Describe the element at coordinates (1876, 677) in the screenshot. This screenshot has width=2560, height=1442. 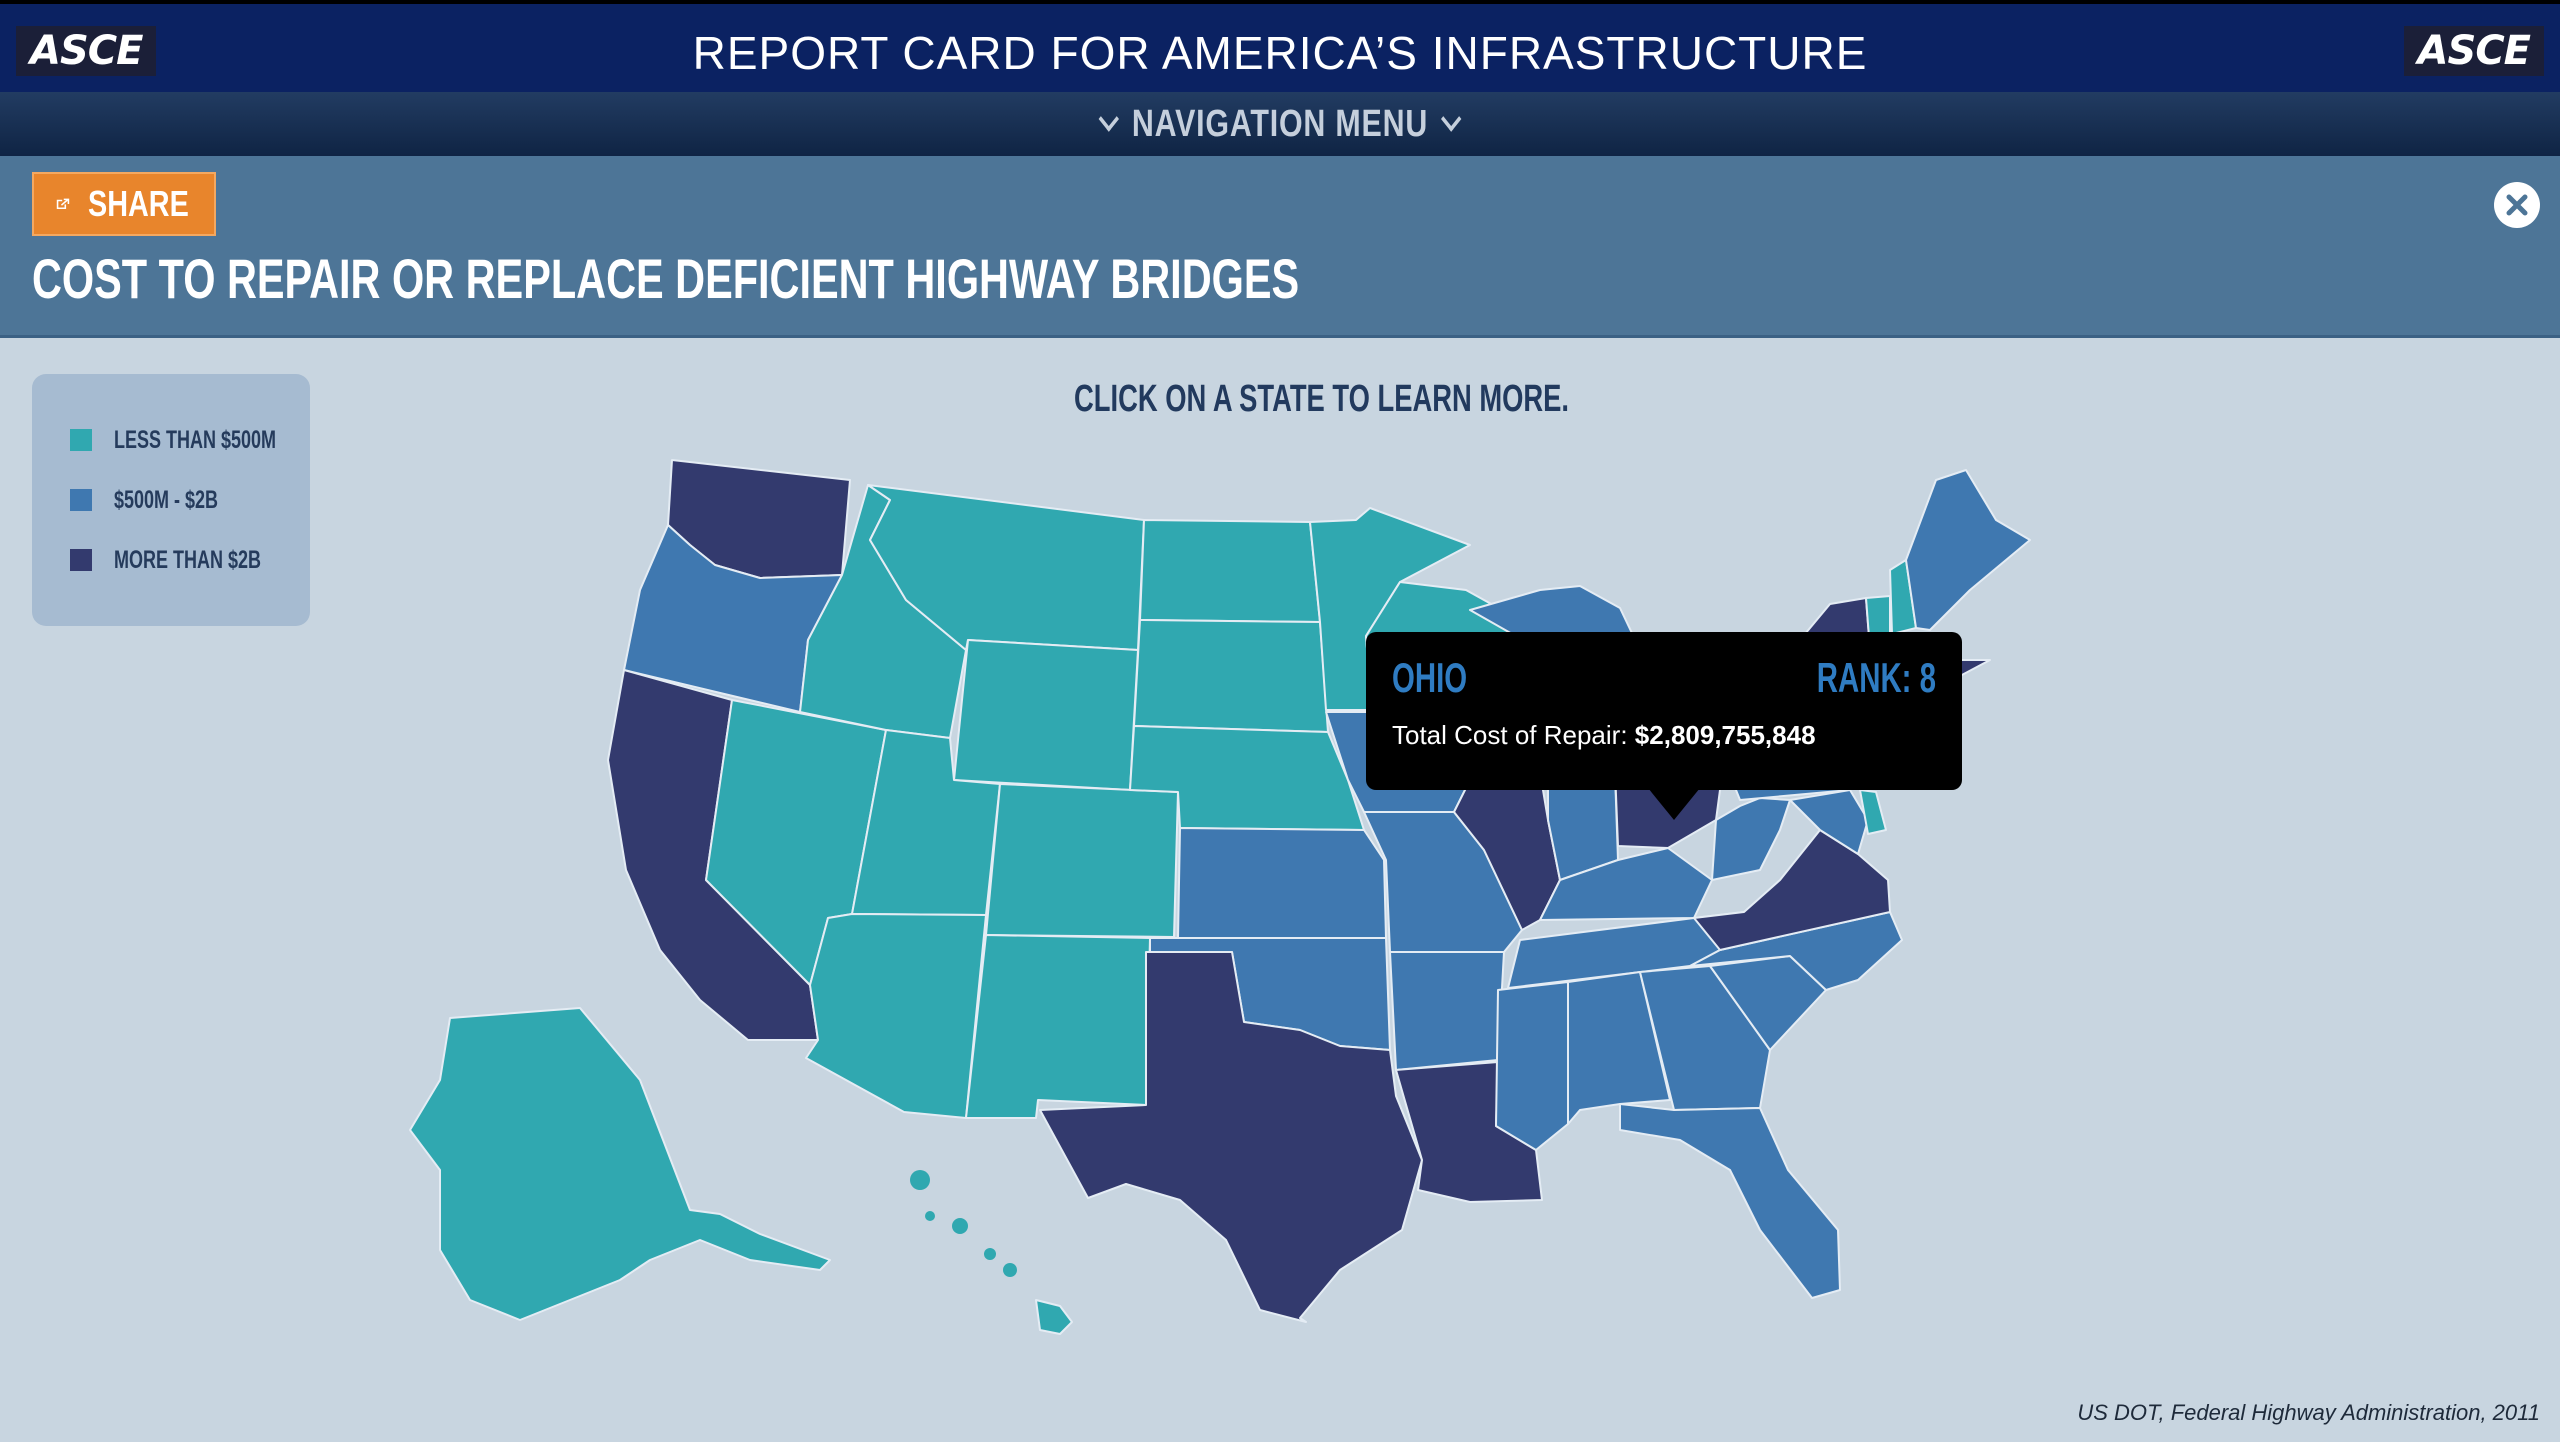
I see `tooltip-rank: RANK: 8` at that location.